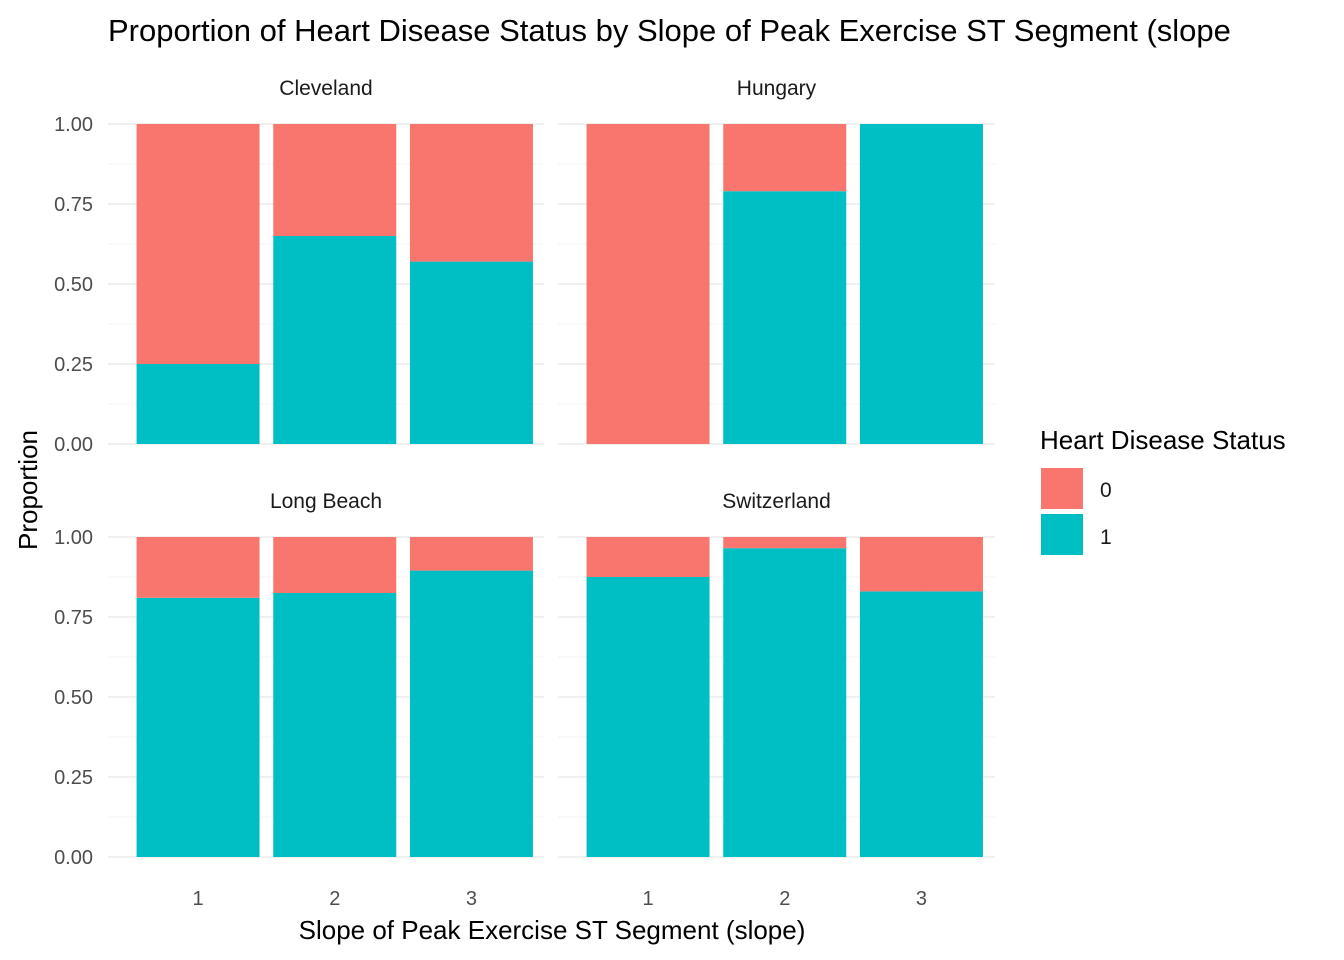  I want to click on facet-label-switzerland: Switzerland, so click(776, 501).